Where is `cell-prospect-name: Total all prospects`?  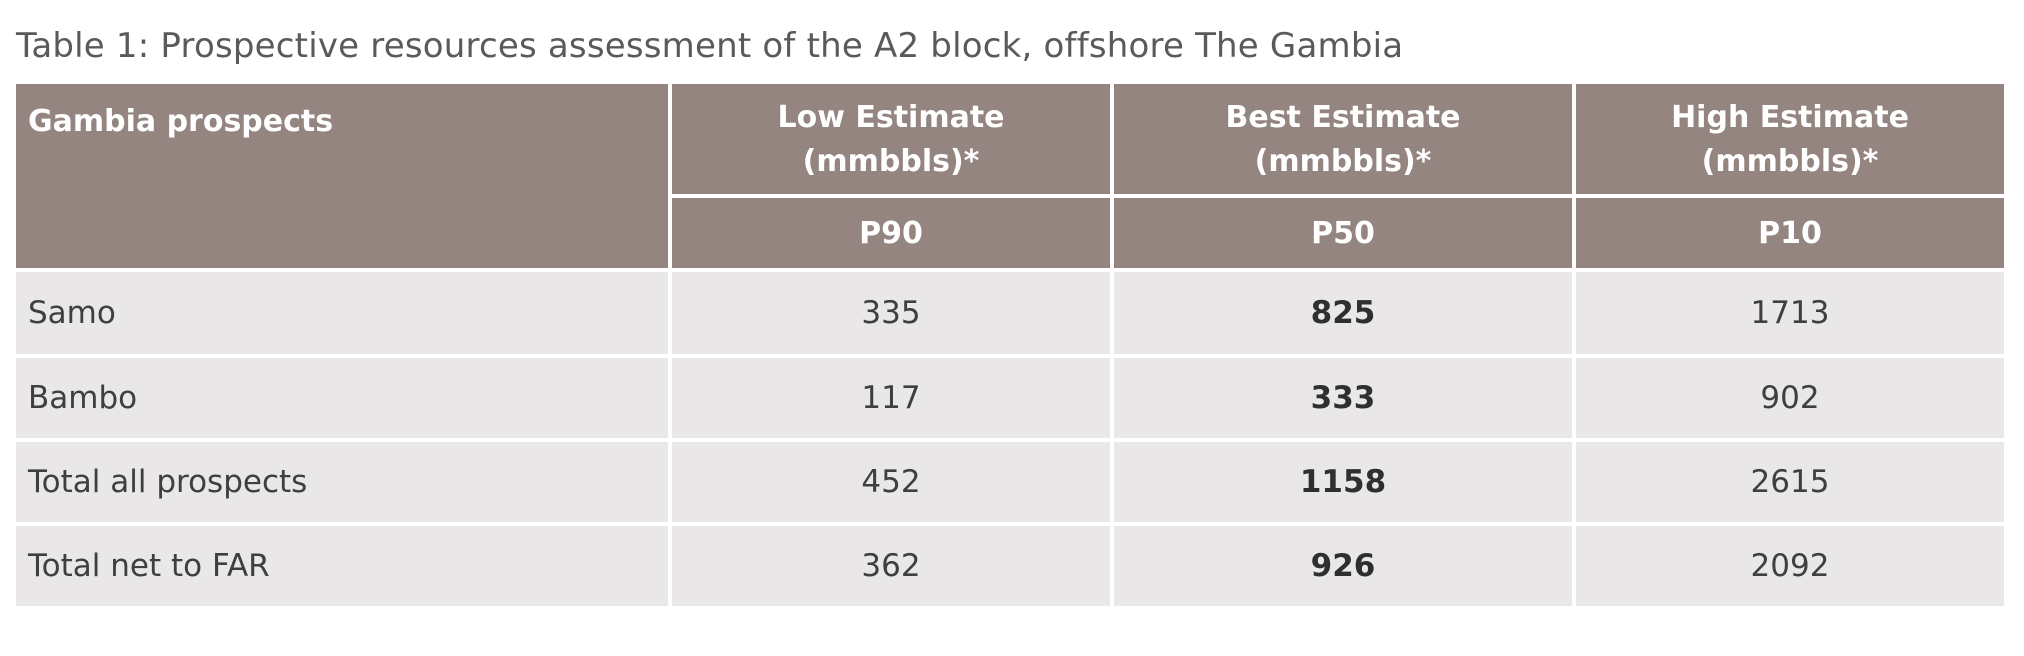
cell-prospect-name: Total all prospects is located at coordinates (344, 483).